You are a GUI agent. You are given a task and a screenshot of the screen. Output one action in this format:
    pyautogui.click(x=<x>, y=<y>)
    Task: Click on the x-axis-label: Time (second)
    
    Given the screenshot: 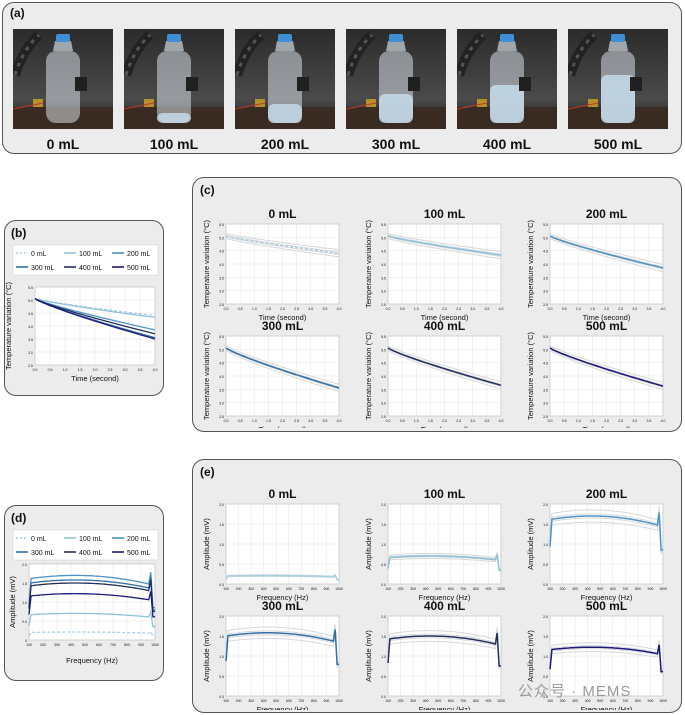 What is the action you would take?
    pyautogui.click(x=283, y=317)
    